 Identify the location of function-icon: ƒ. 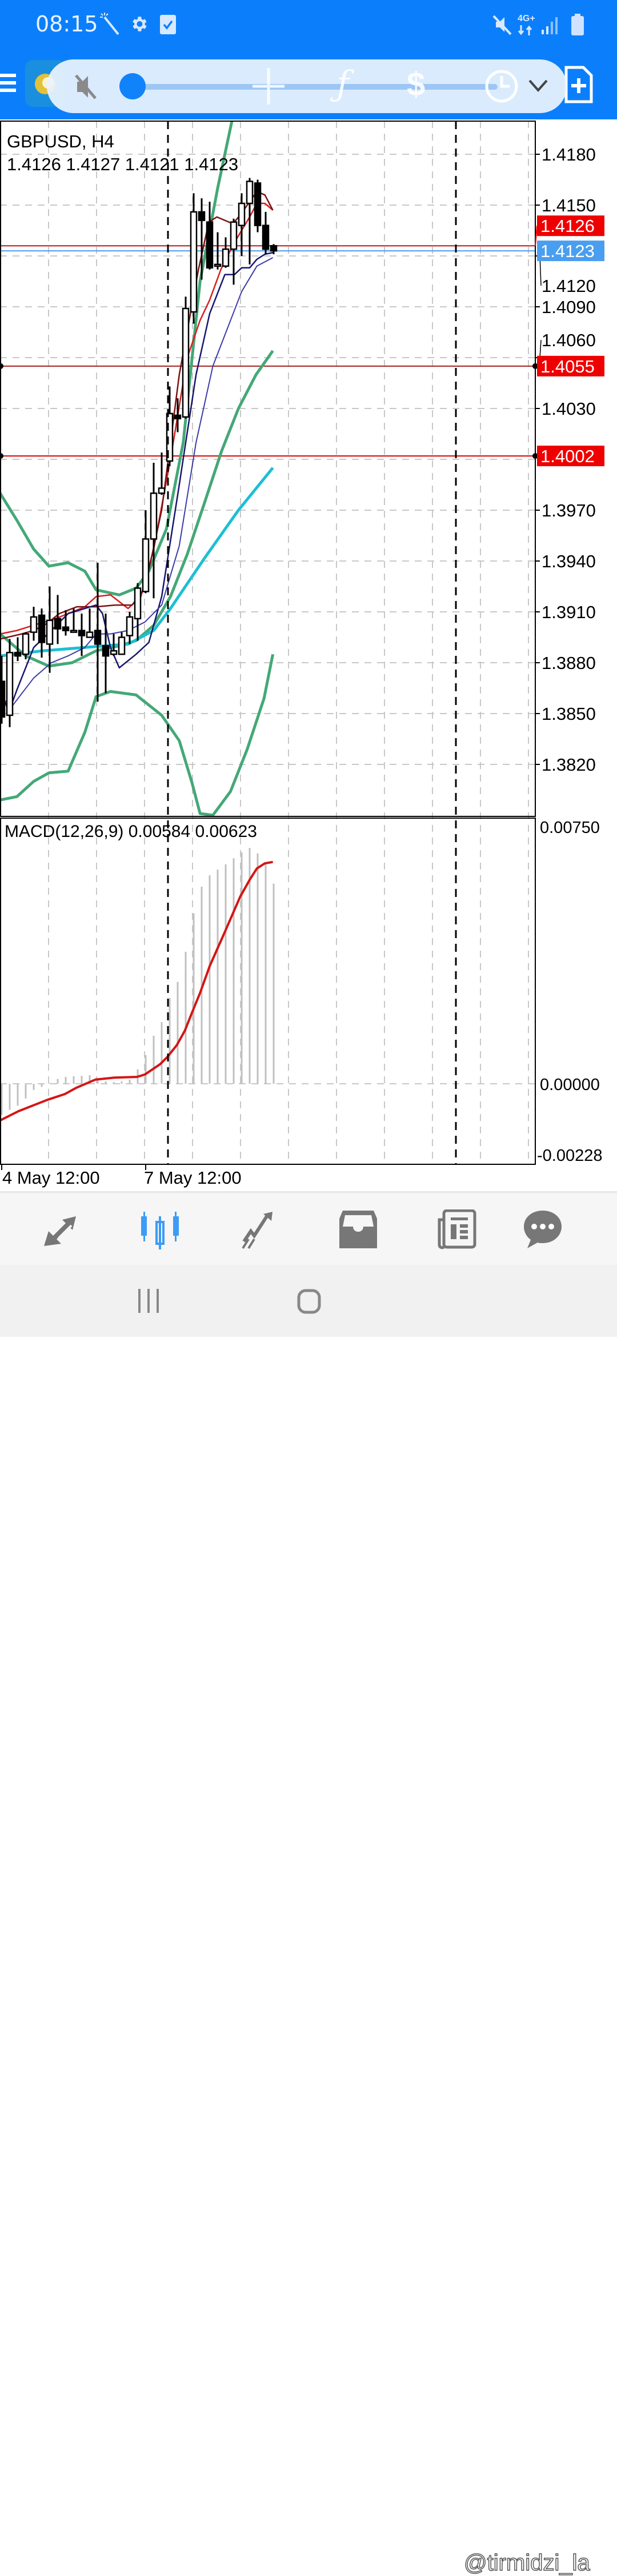
(343, 84).